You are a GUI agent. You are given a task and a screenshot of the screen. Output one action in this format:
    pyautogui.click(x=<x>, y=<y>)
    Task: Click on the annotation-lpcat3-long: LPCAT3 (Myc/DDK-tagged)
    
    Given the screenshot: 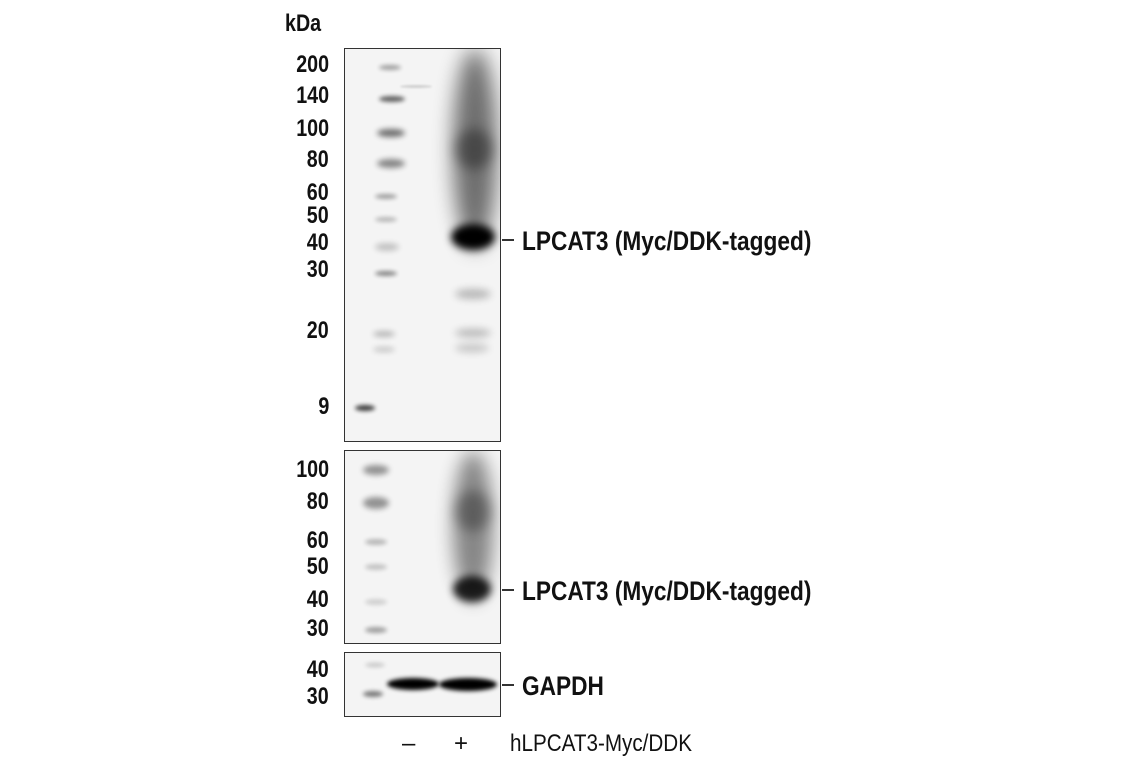 What is the action you would take?
    pyautogui.click(x=667, y=241)
    